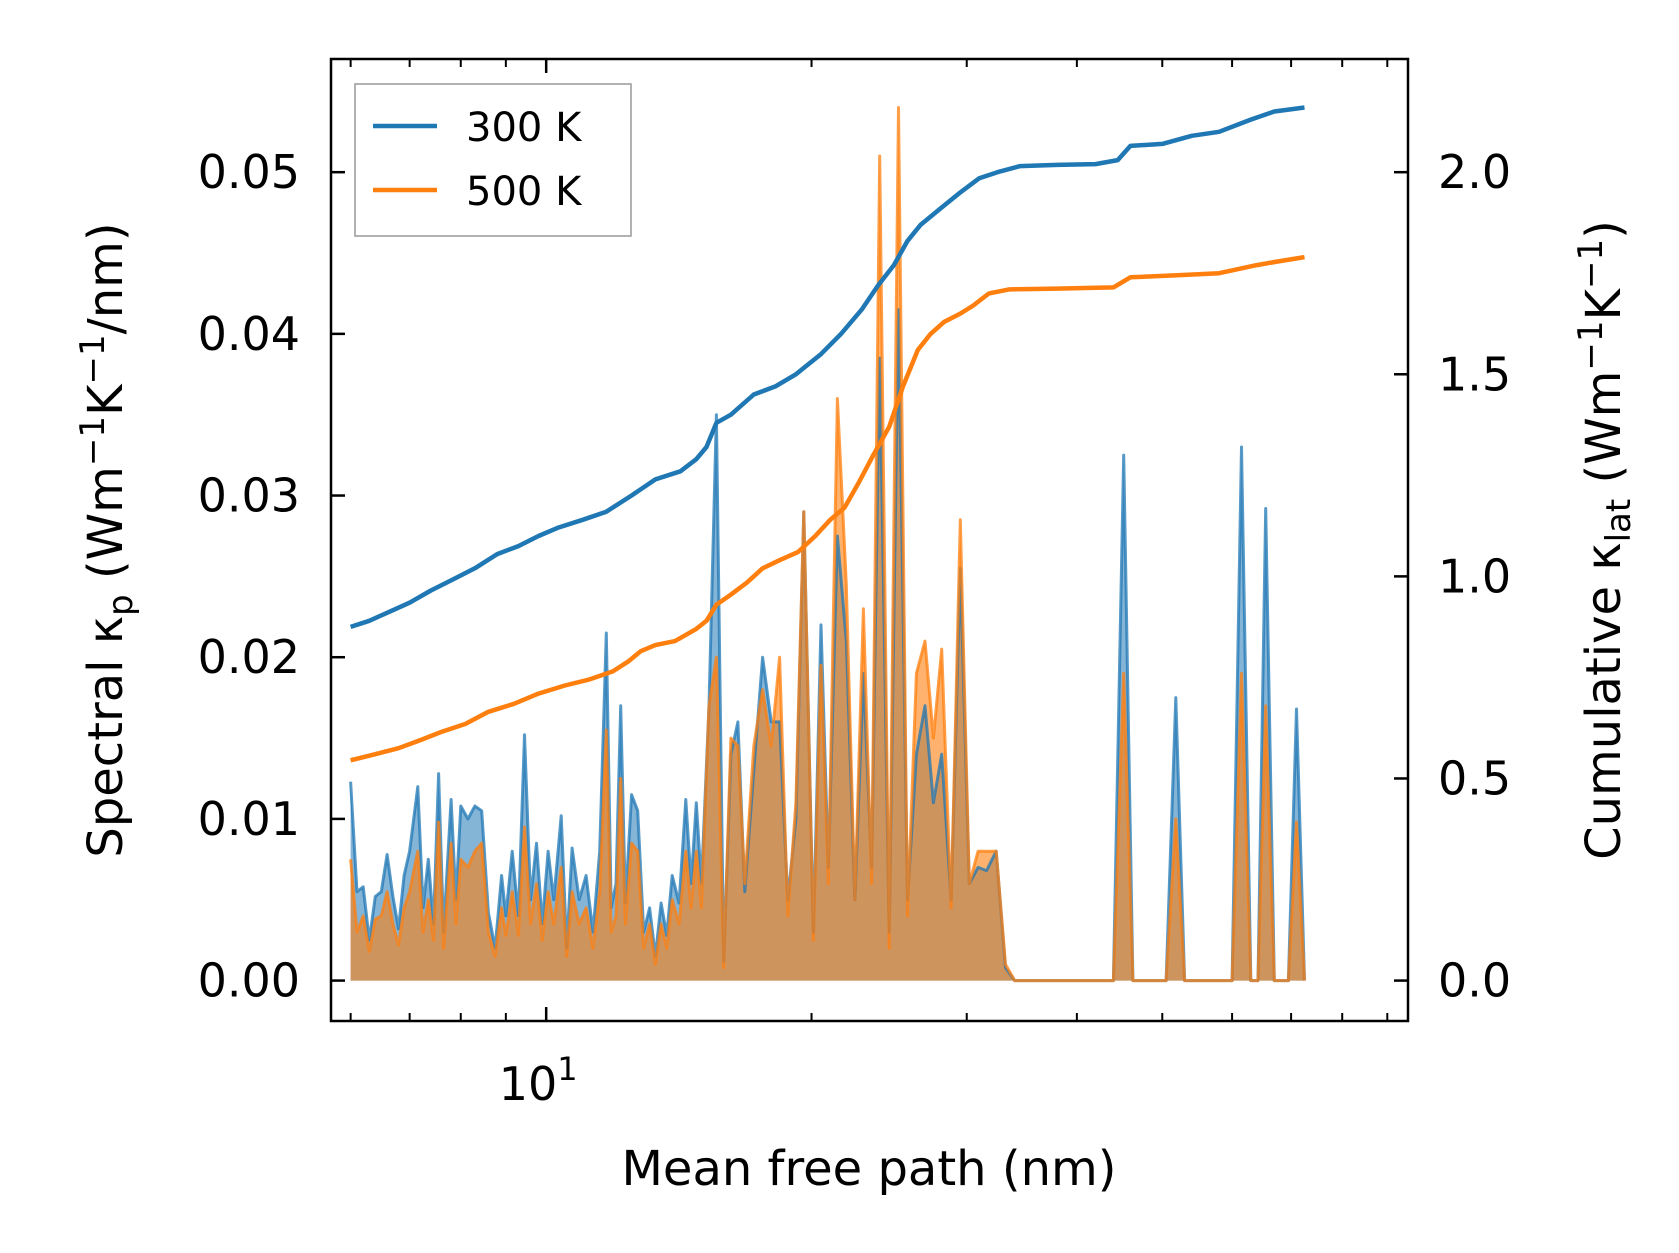 This screenshot has height=1253, width=1679. Describe the element at coordinates (1591, 264) in the screenshot. I see `ylabel-right-sup2: −1` at that location.